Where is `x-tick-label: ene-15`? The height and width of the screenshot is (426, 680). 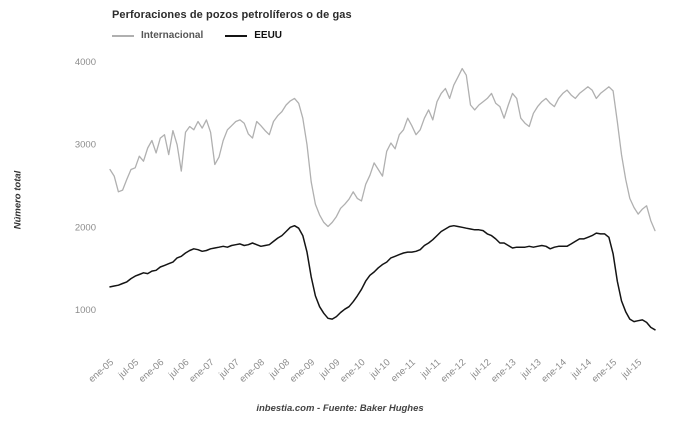
x-tick-label: ene-15 is located at coordinates (604, 371).